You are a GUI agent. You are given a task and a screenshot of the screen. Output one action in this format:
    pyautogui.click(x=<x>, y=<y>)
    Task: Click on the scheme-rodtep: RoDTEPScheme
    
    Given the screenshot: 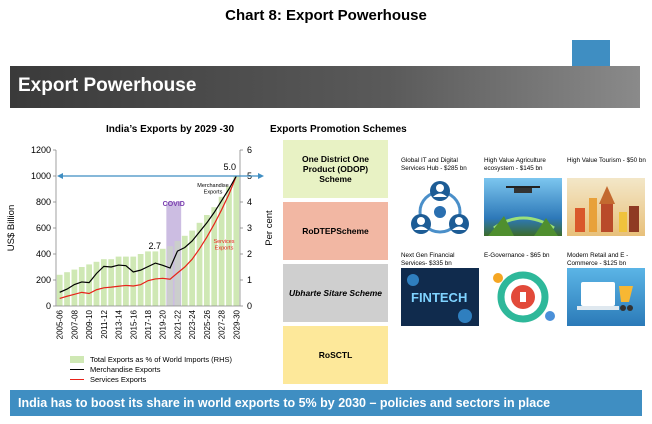 What is the action you would take?
    pyautogui.click(x=335, y=231)
    